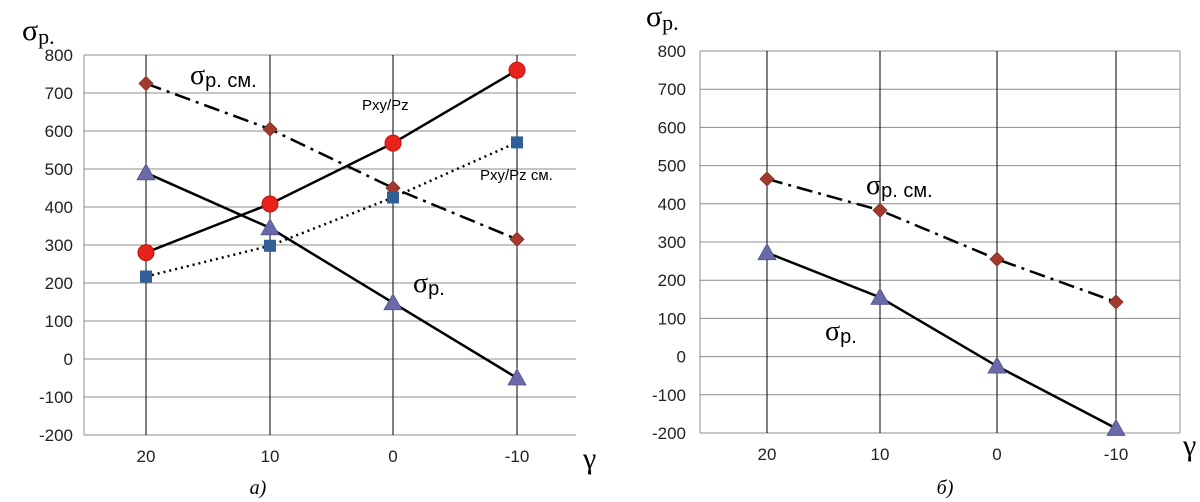 The width and height of the screenshot is (1200, 502). Describe the element at coordinates (258, 488) in the screenshot. I see `panel-caption: а)` at that location.